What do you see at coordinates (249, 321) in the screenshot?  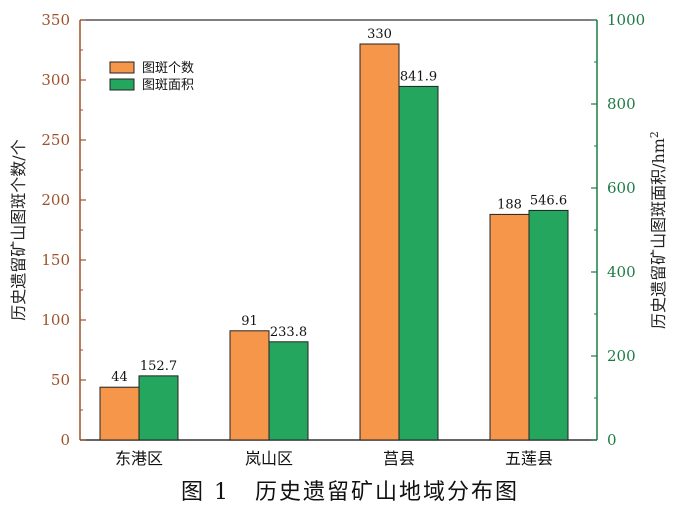 I see `bar-count-label: 91` at bounding box center [249, 321].